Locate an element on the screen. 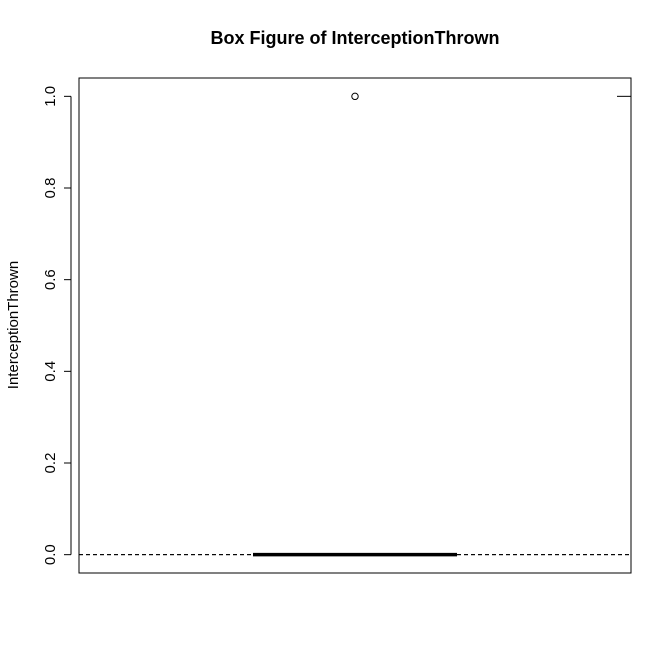  y-tick-label: 0.2 is located at coordinates (50, 463).